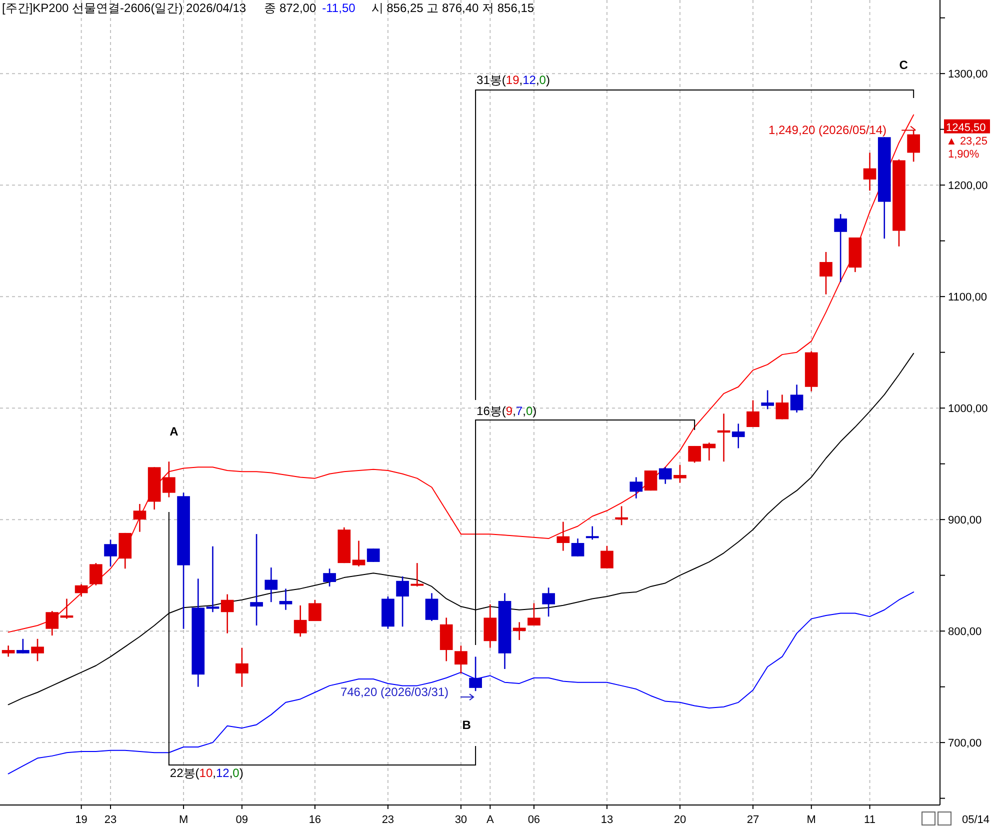  Describe the element at coordinates (207, 773) in the screenshot. I see `annotation: 22봉(10,12,0)` at that location.